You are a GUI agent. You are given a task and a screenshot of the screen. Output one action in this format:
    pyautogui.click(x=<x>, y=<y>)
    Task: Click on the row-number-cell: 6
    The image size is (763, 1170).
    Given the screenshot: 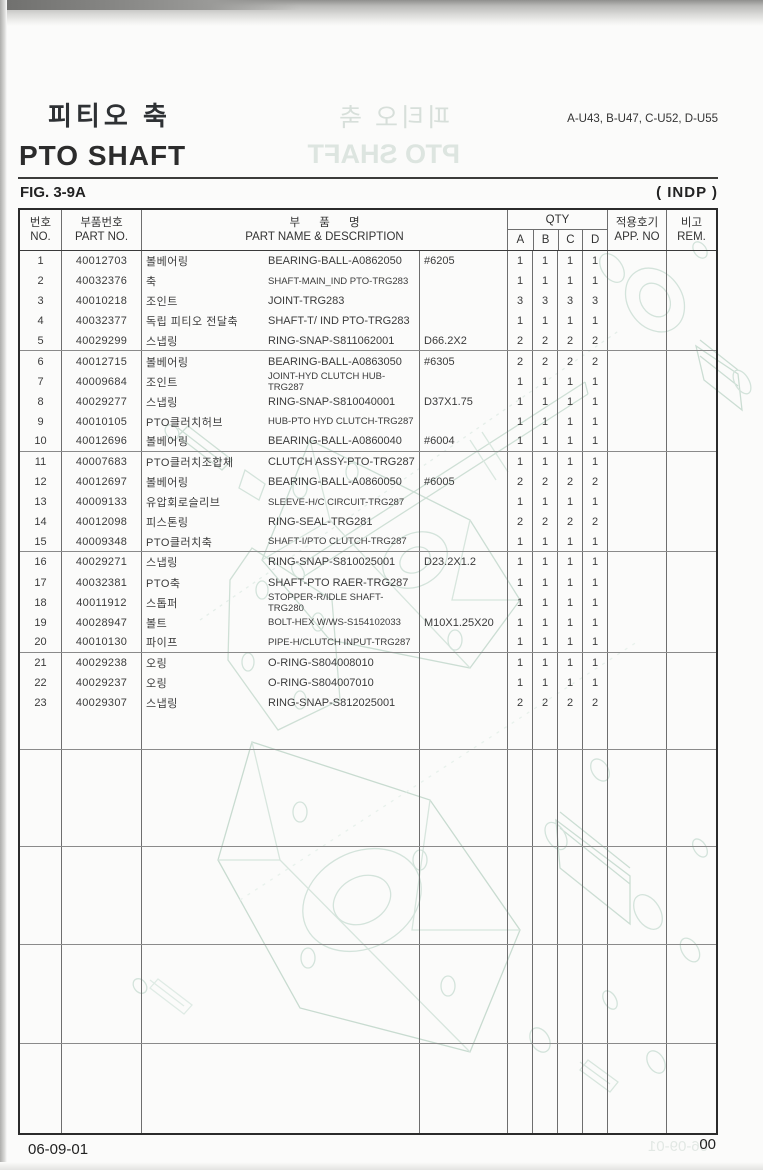 What is the action you would take?
    pyautogui.click(x=41, y=361)
    